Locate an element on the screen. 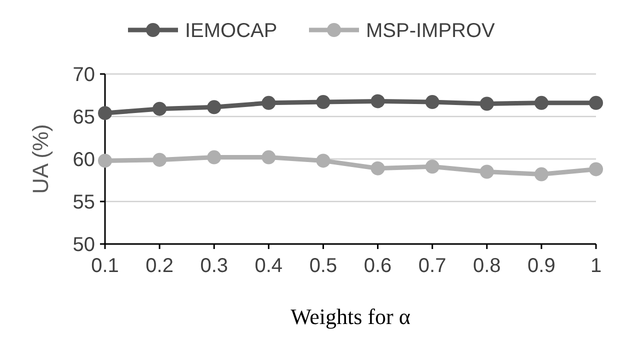 Image resolution: width=625 pixels, height=346 pixels. x-tick-label: 0.4 is located at coordinates (268, 266).